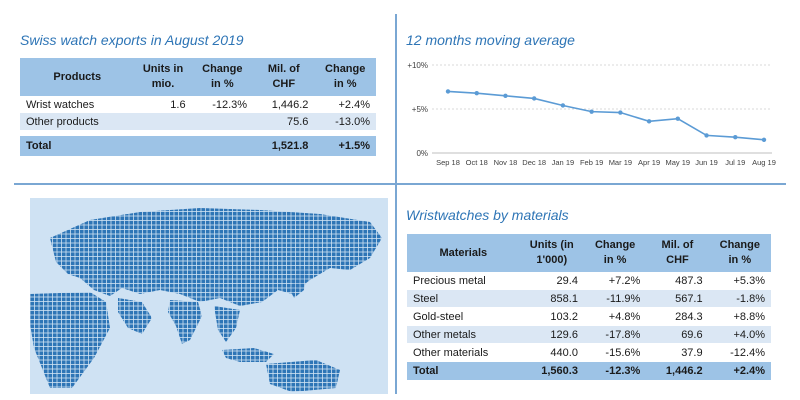 Image resolution: width=800 pixels, height=400 pixels. Describe the element at coordinates (463, 316) in the screenshot. I see `material-name: Gold-steel` at that location.